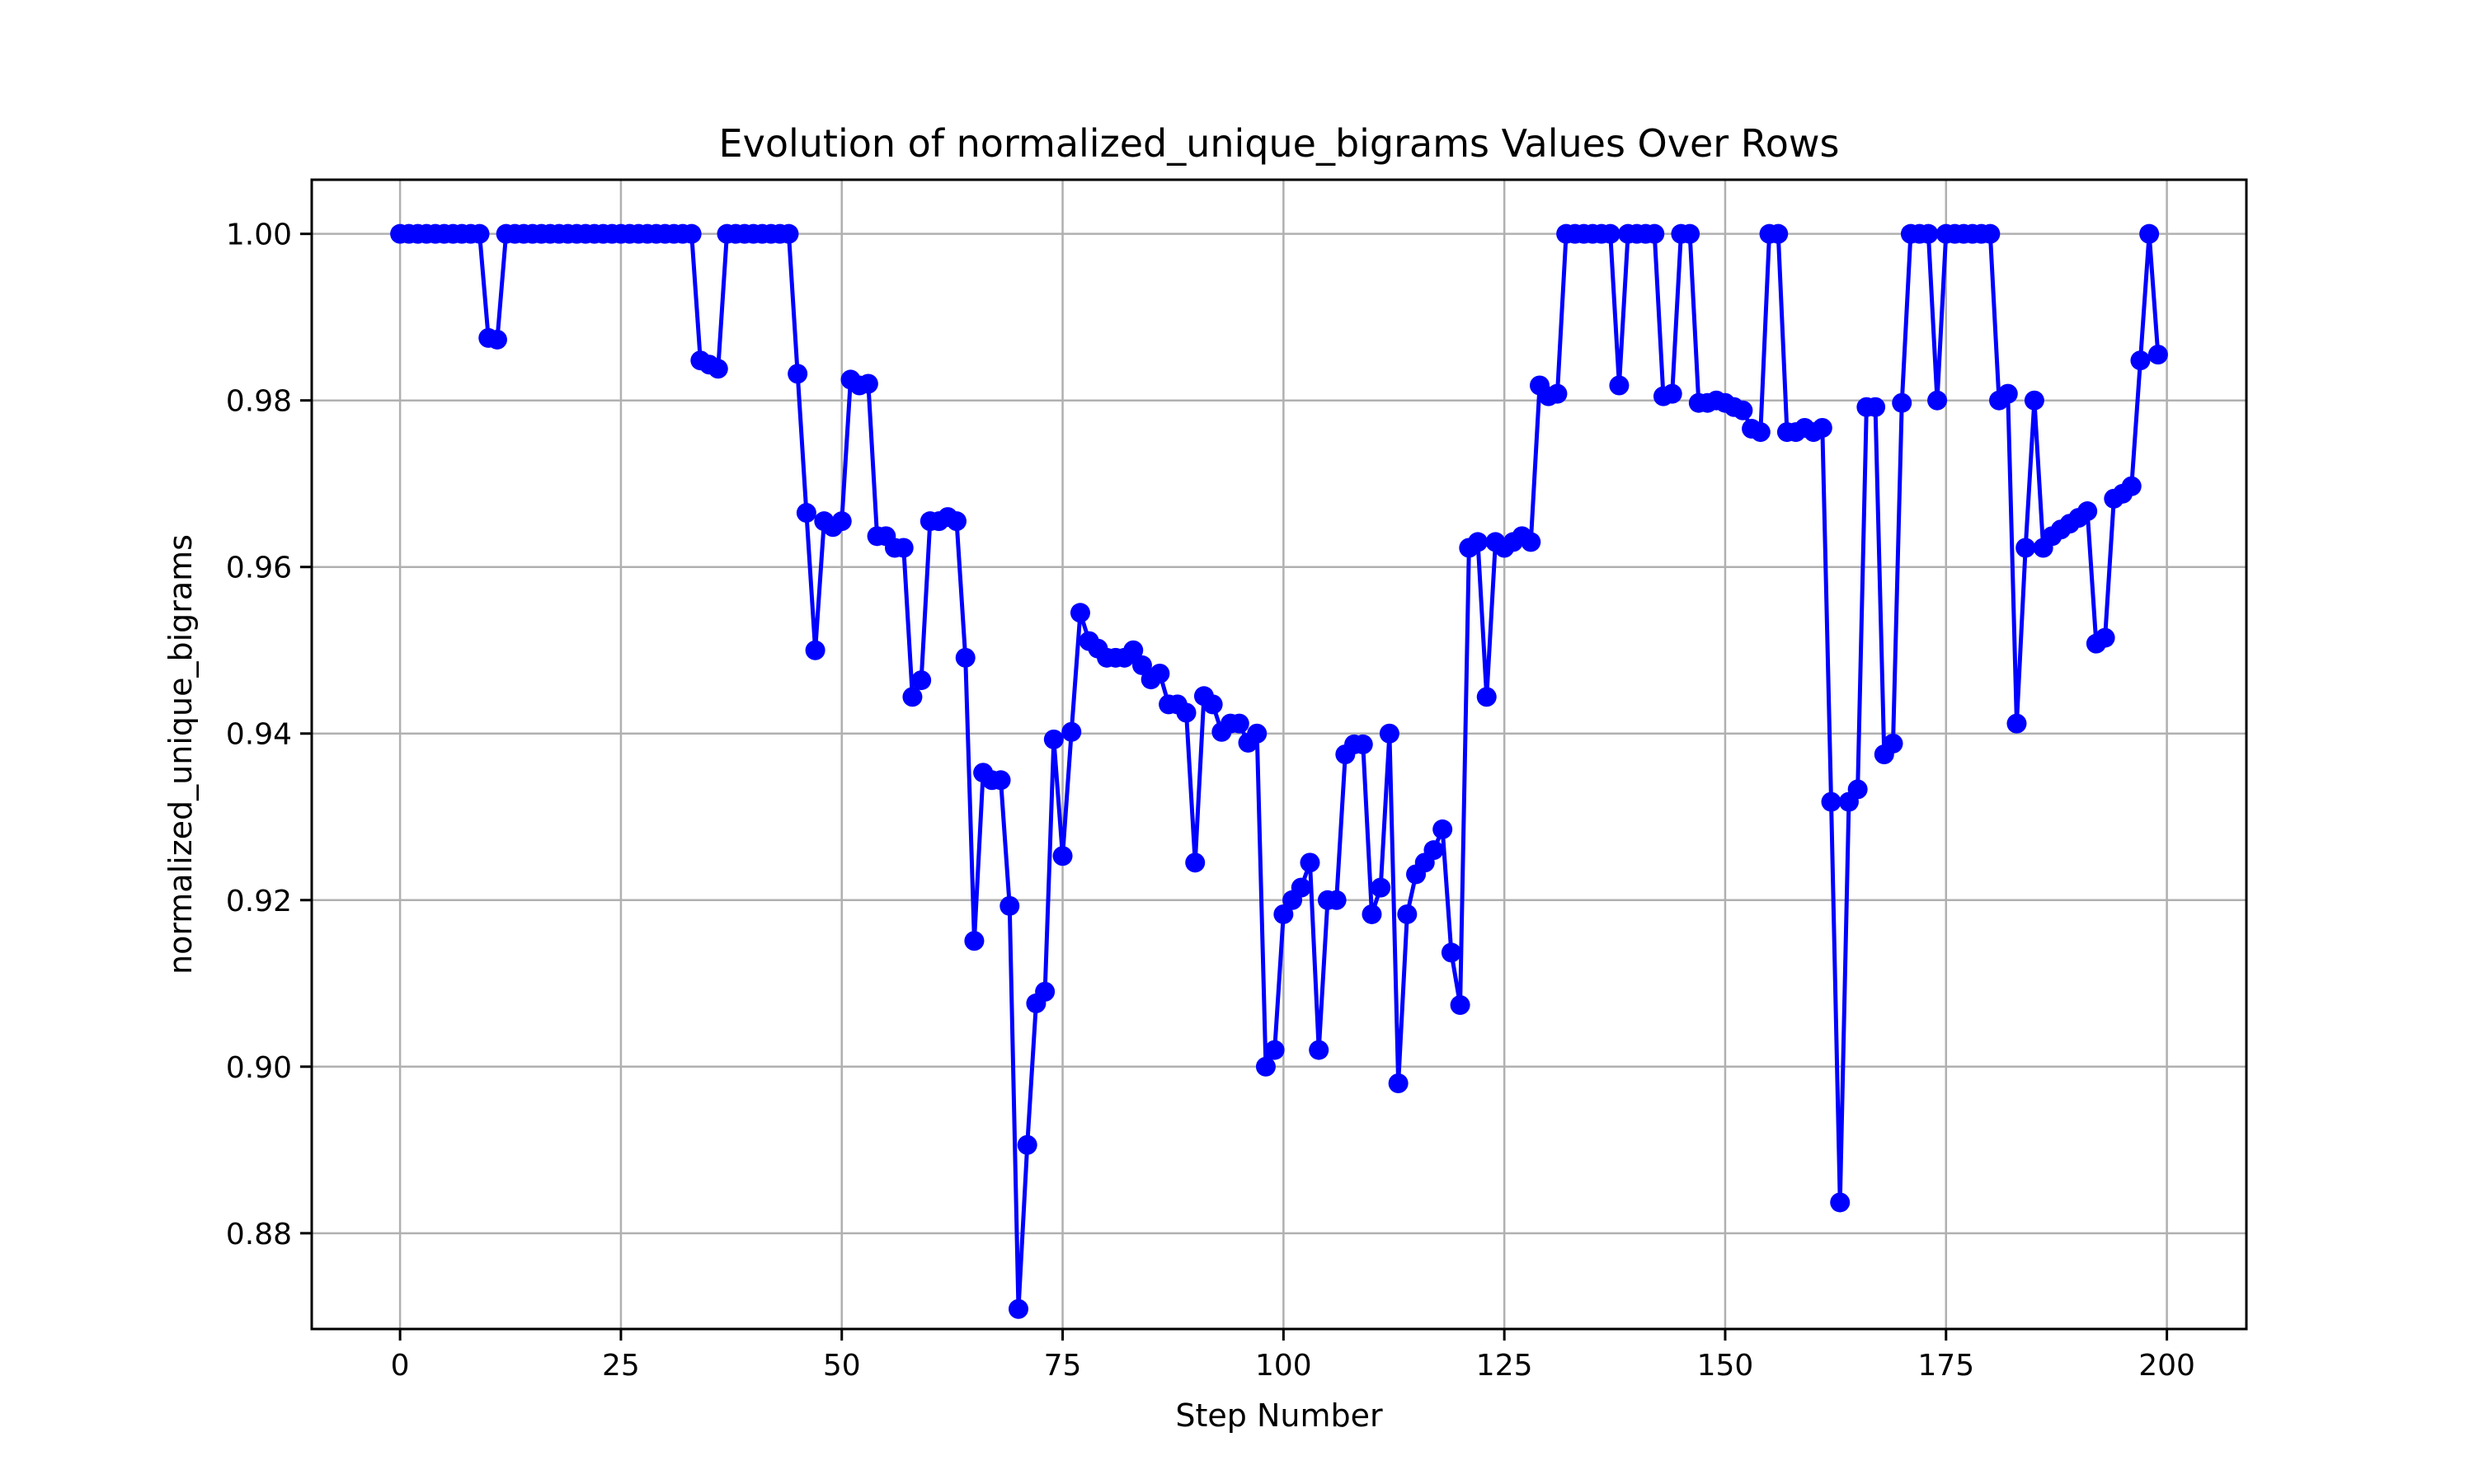  I want to click on y-tick-label: 0.94, so click(259, 735).